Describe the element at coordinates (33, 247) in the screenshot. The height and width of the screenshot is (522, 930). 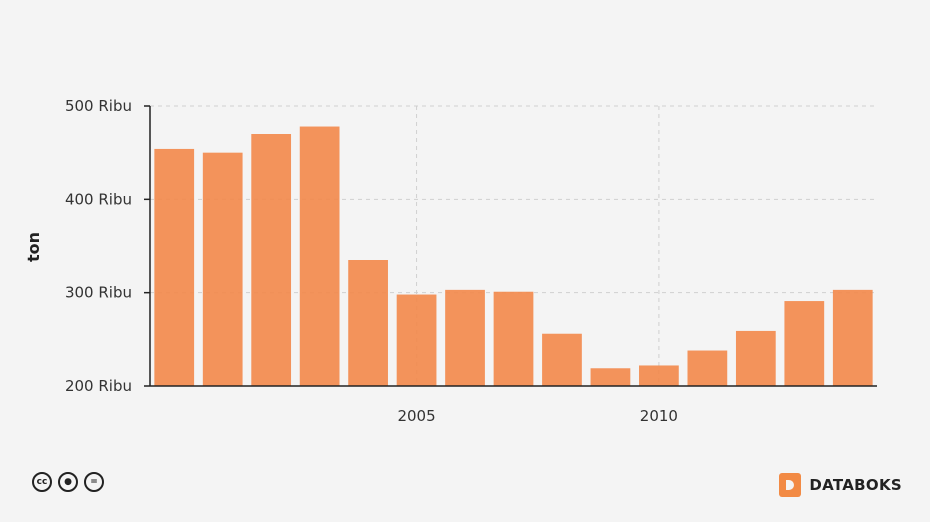
I see `y-axis-title: ton` at that location.